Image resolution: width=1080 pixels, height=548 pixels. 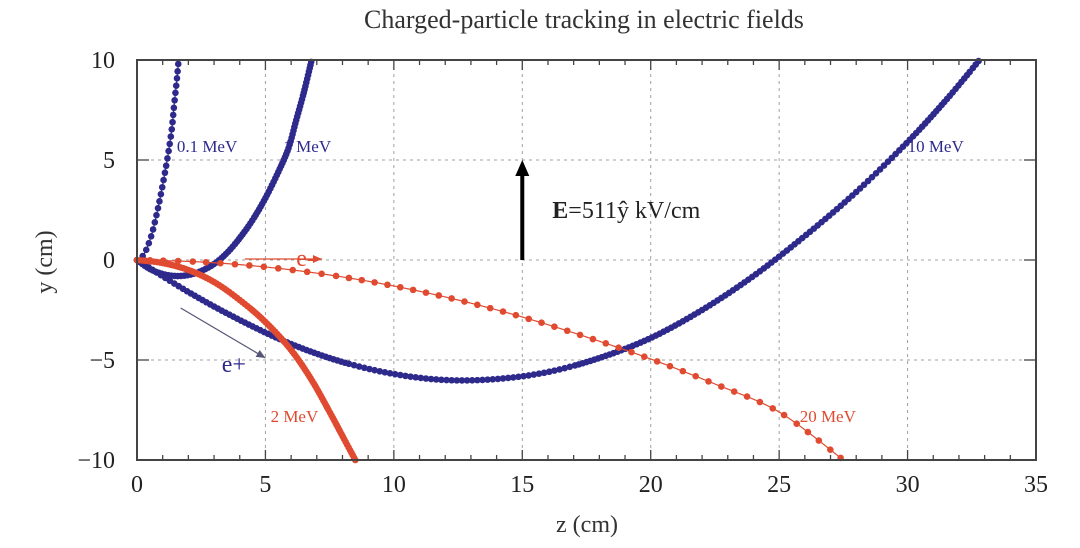 What do you see at coordinates (283, 259) in the screenshot?
I see `annotation-electron: e-` at bounding box center [283, 259].